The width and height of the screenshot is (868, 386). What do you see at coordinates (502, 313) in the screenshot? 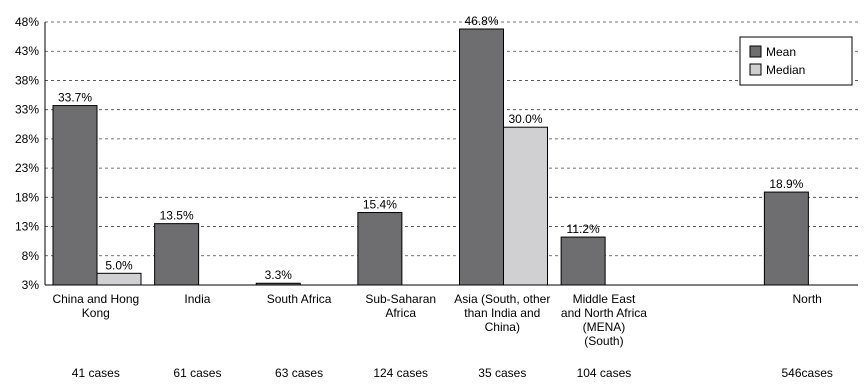
I see `x-category-label: Asia (South, other than India and China)` at bounding box center [502, 313].